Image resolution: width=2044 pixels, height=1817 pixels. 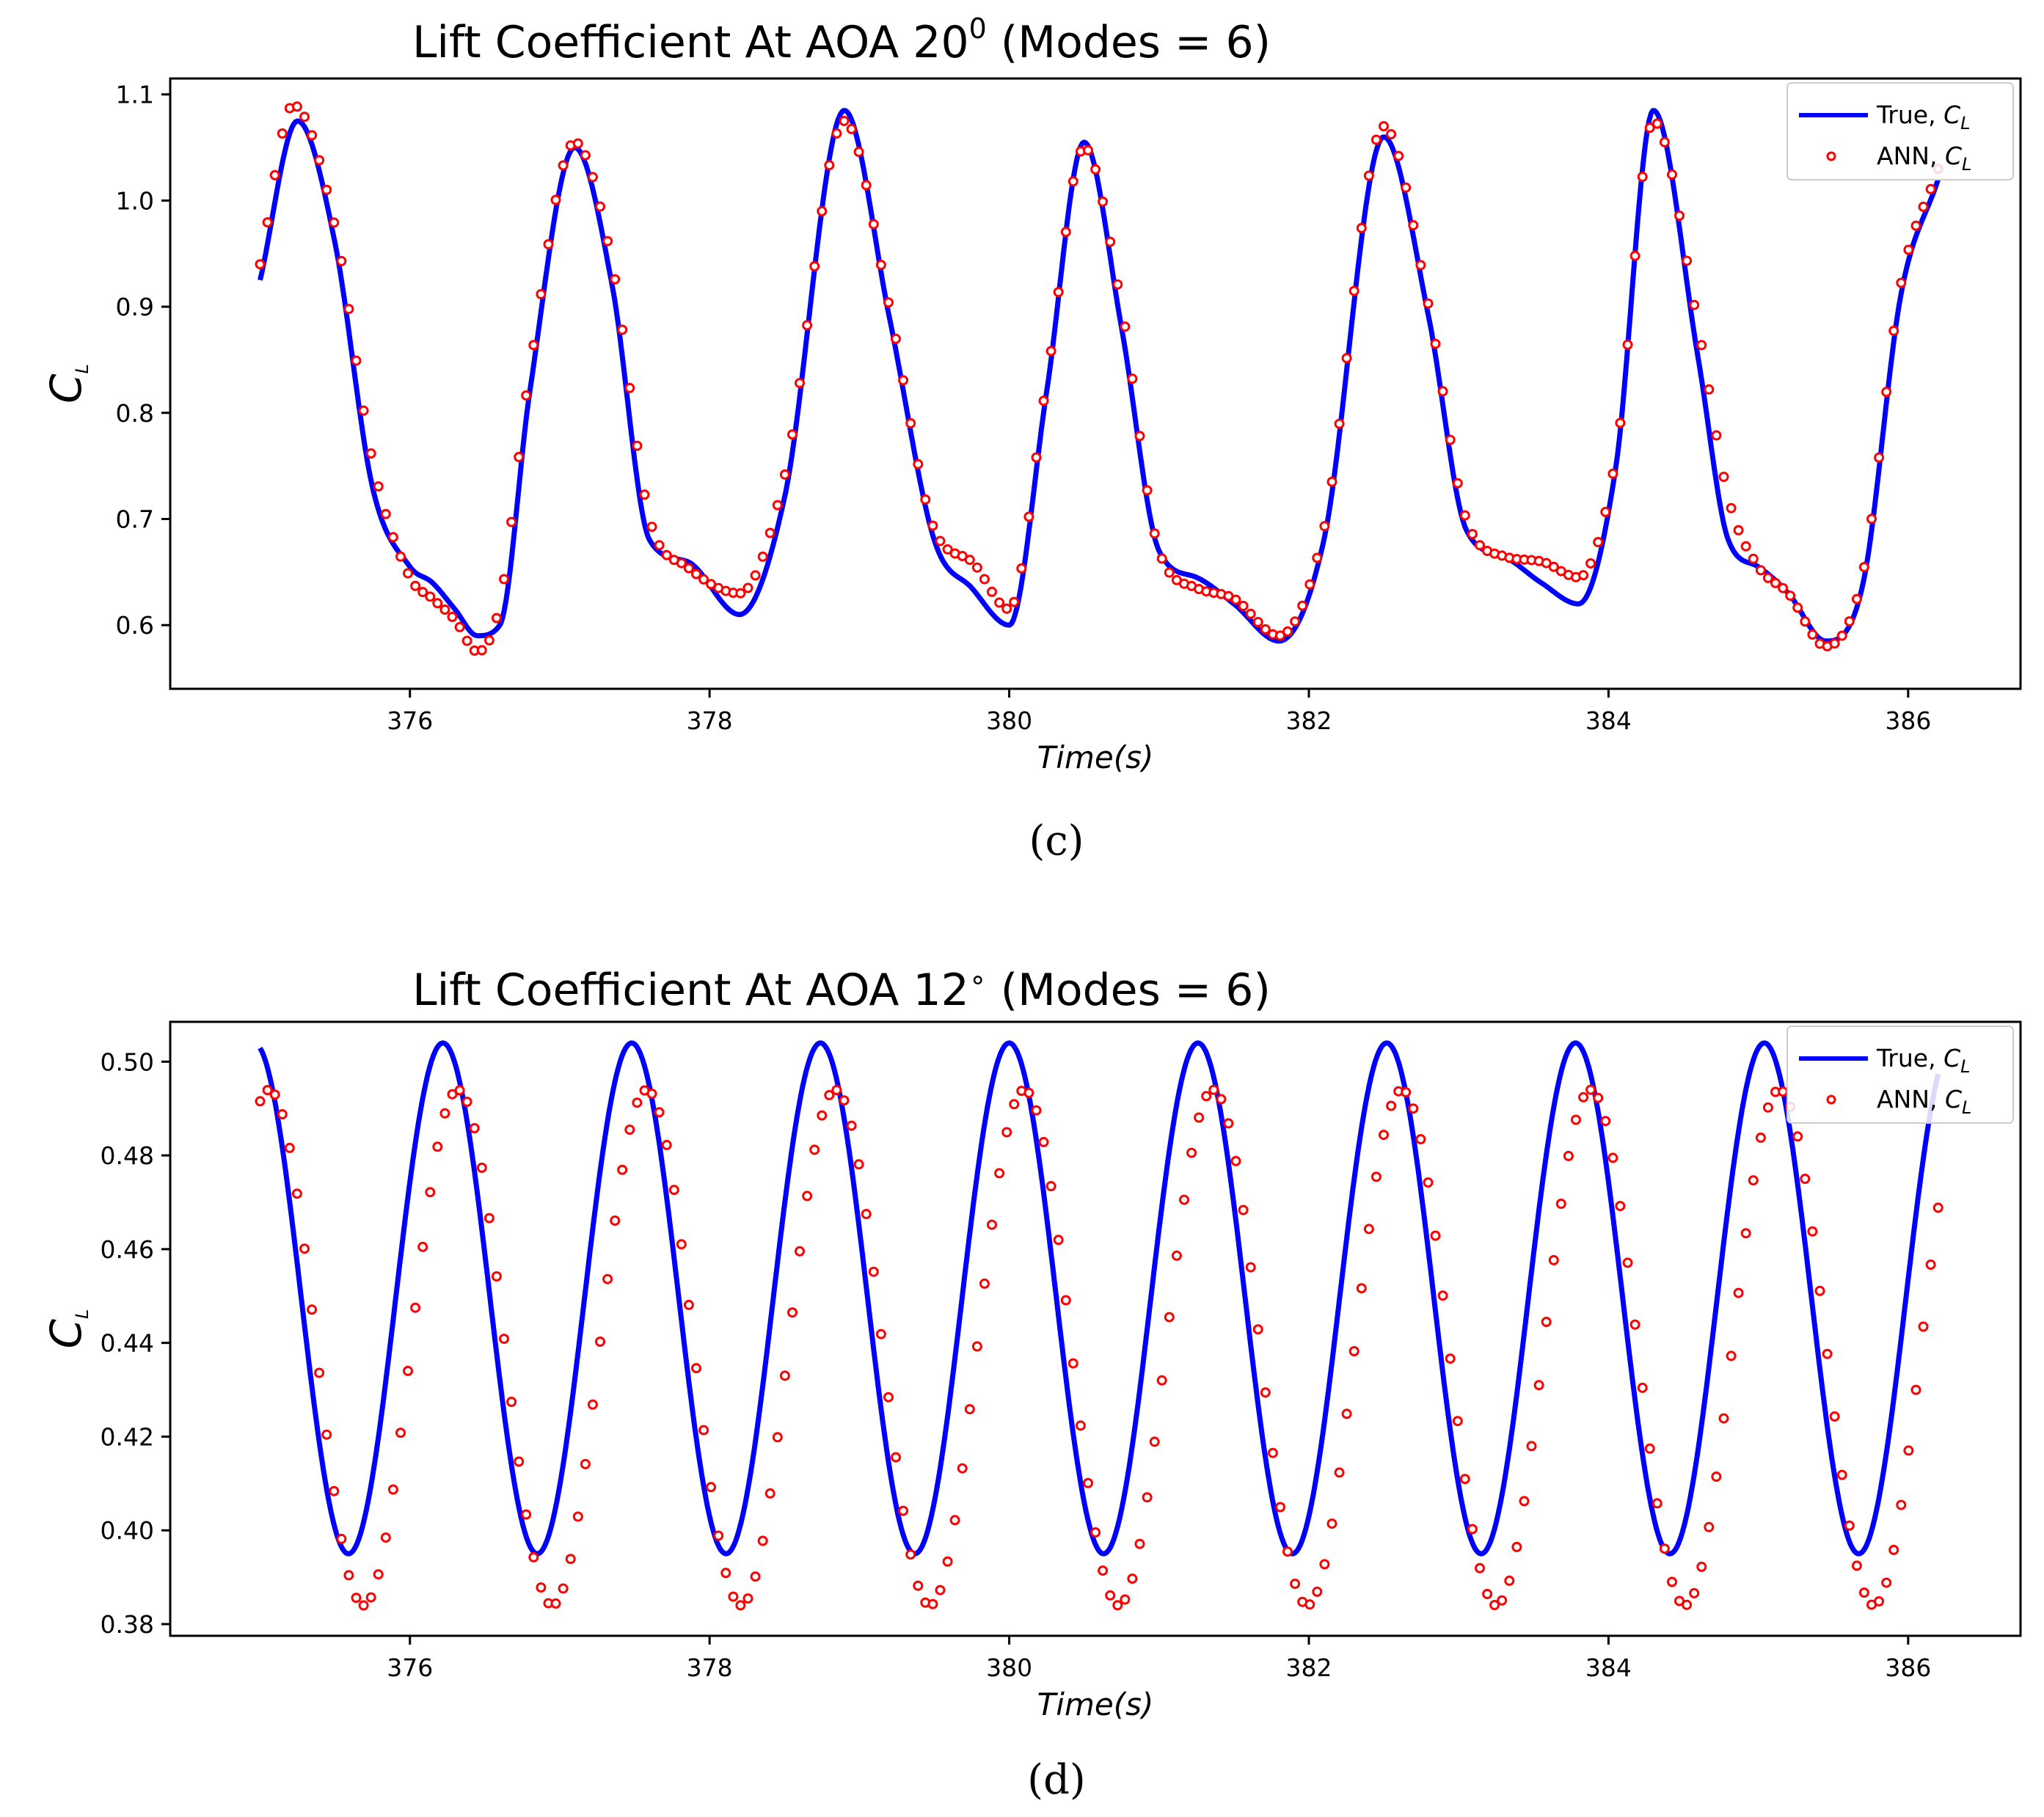 I want to click on chart-d-x-tick-label: 380, so click(x=1009, y=1667).